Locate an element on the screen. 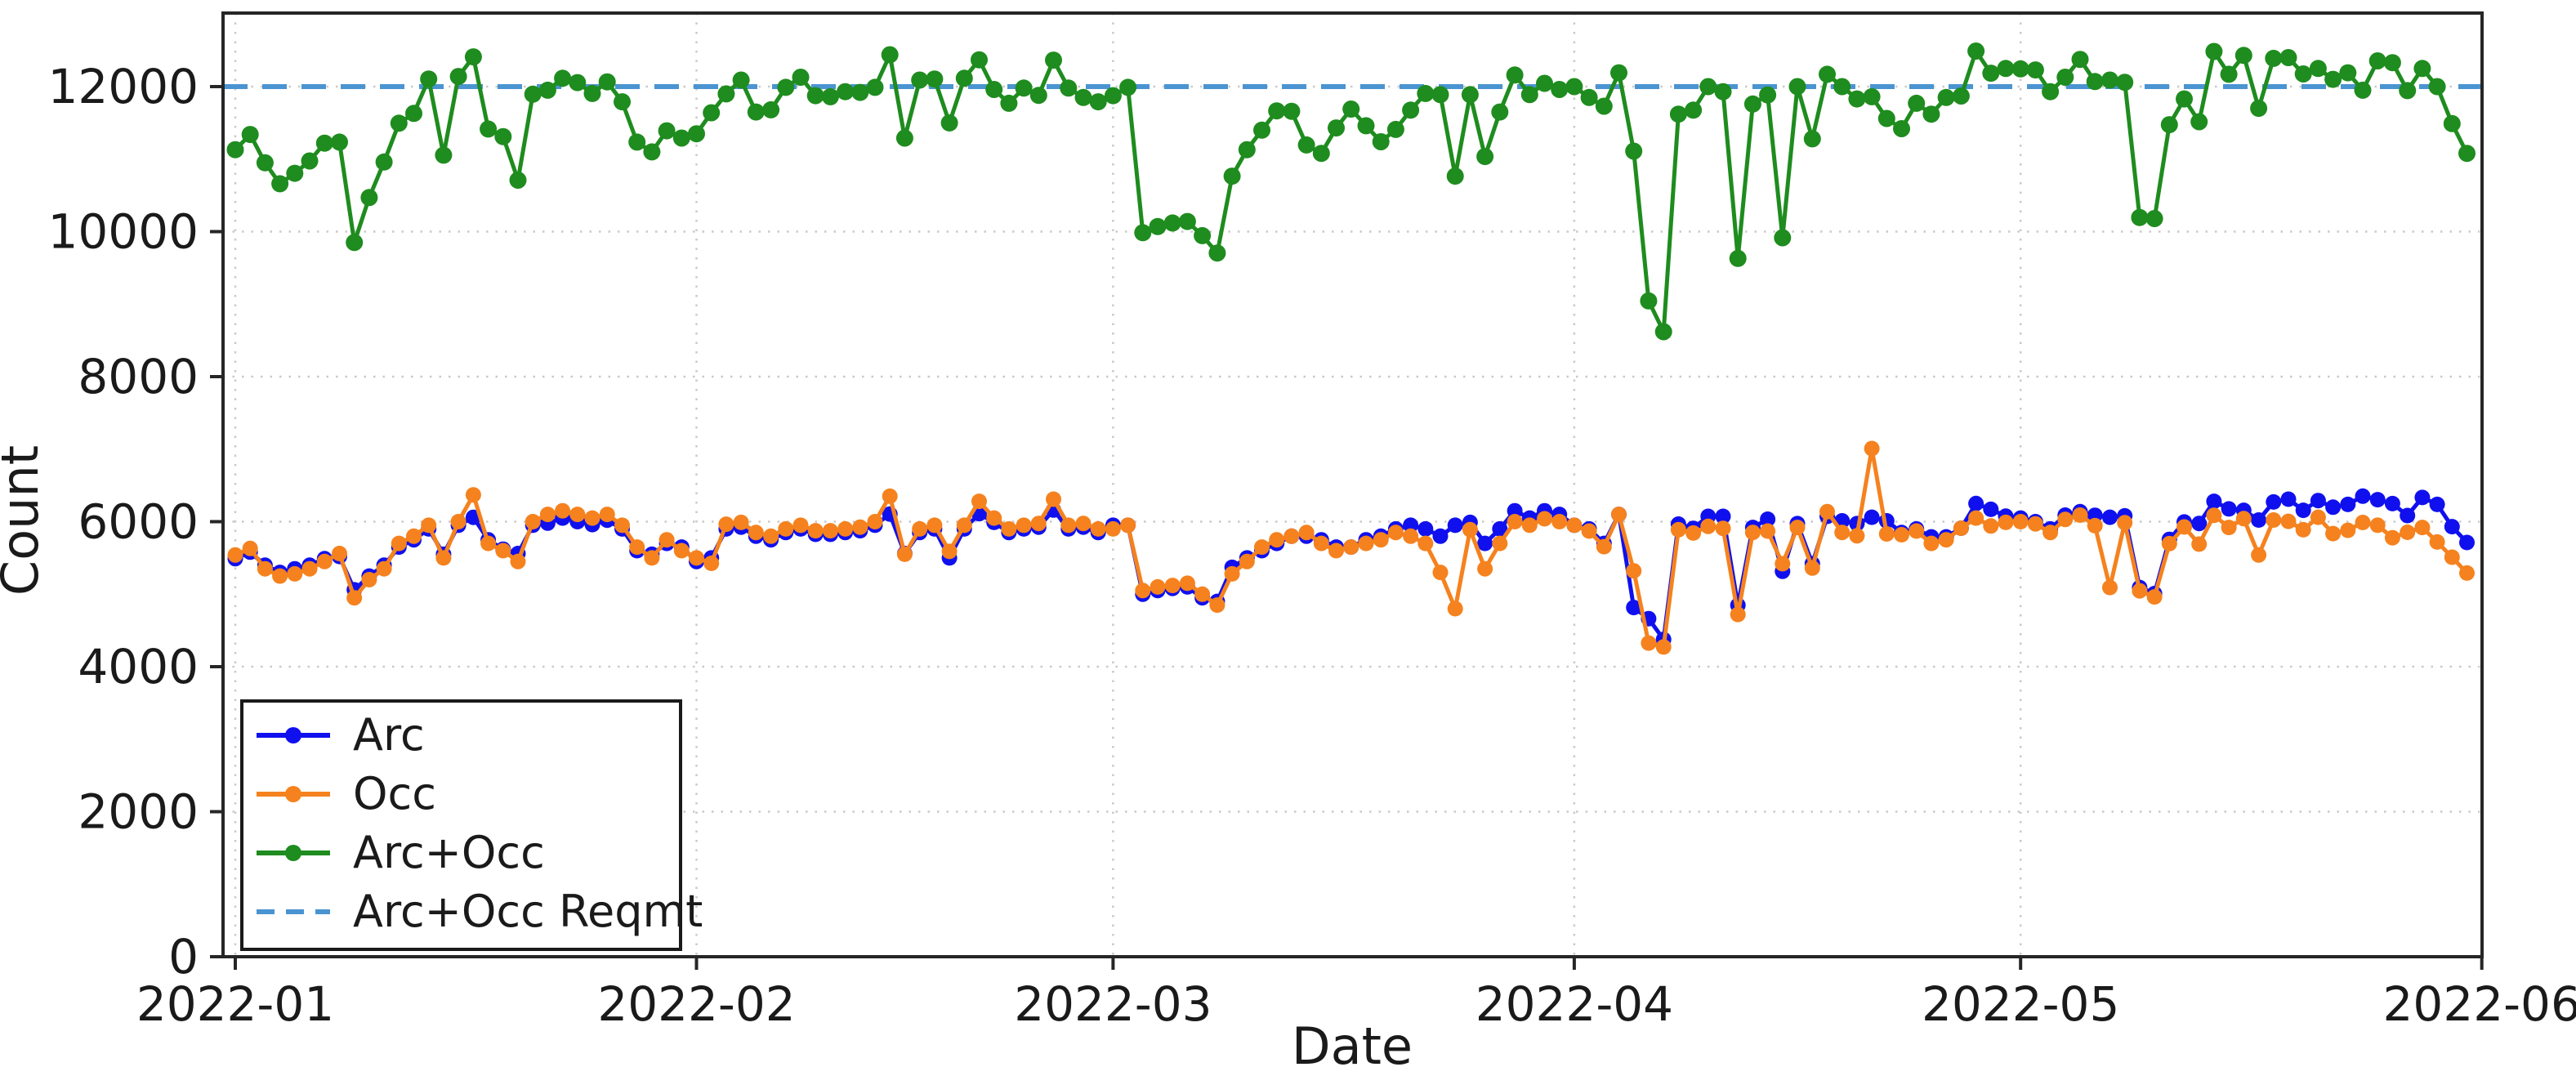 The height and width of the screenshot is (1076, 2576). legend-label: Arc+Occ Reqmt is located at coordinates (528, 911).